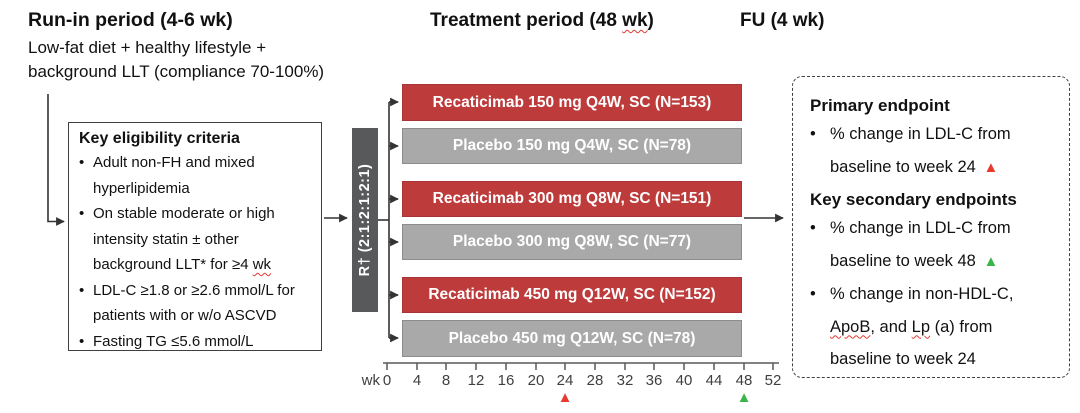  I want to click on randomization-bar: R† (2:1:2:1:2:1), so click(365, 220).